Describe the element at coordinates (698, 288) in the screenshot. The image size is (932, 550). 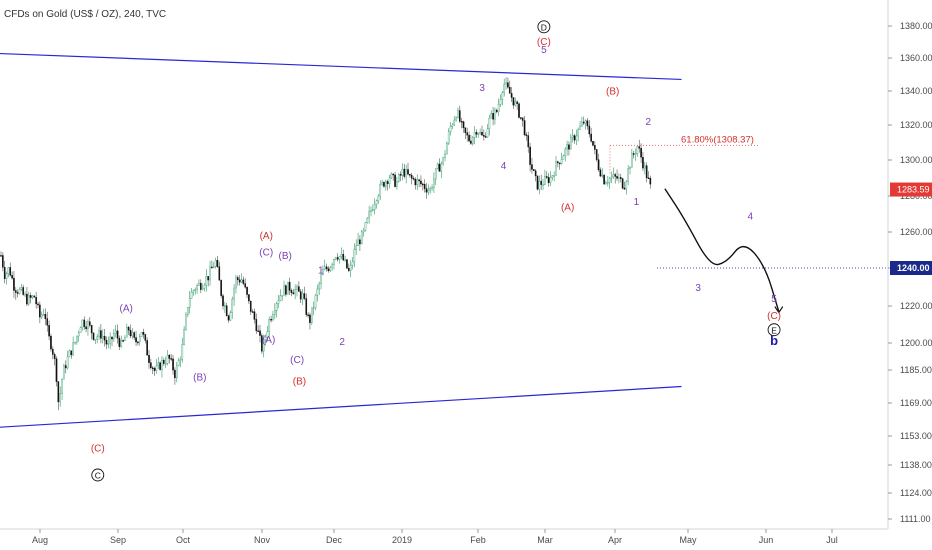
I see `wave-label: 3` at that location.